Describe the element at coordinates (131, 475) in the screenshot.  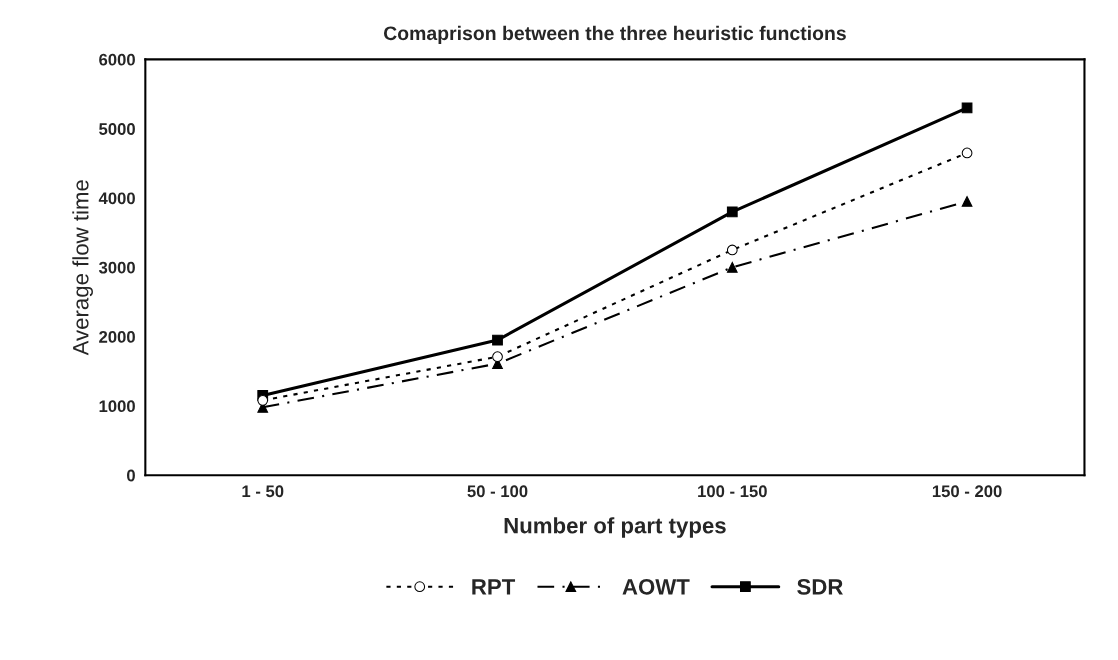
I see `y-tick-label: 0` at that location.